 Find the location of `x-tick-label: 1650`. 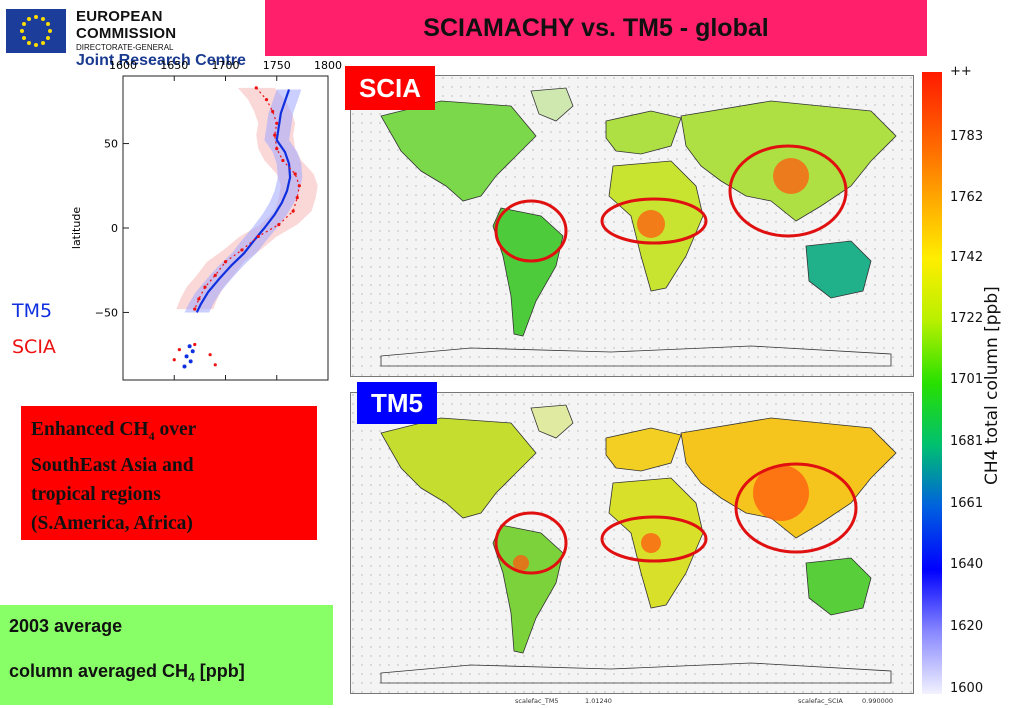

x-tick-label: 1650 is located at coordinates (174, 65).